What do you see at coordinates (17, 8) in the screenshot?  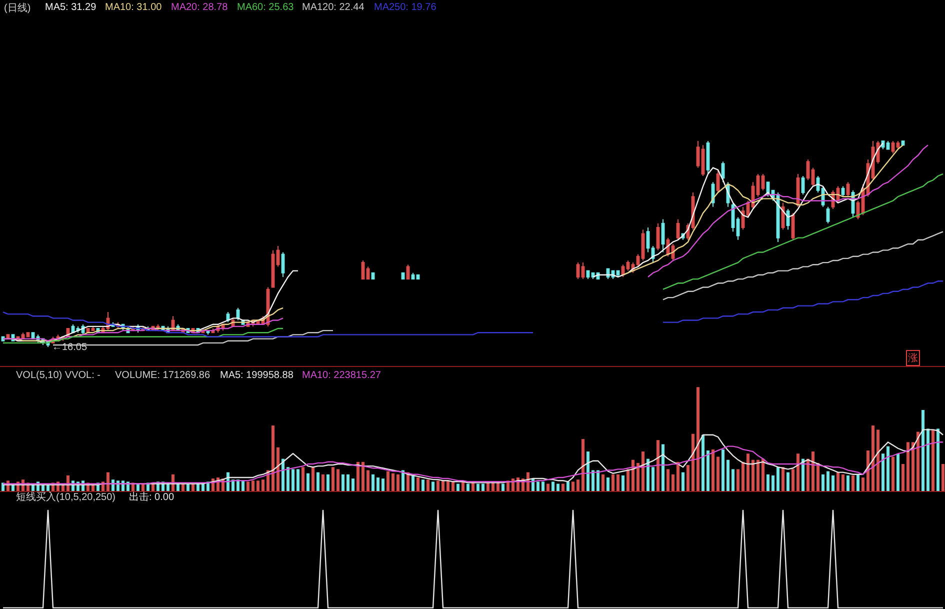 I see `chart-title: (日线)` at bounding box center [17, 8].